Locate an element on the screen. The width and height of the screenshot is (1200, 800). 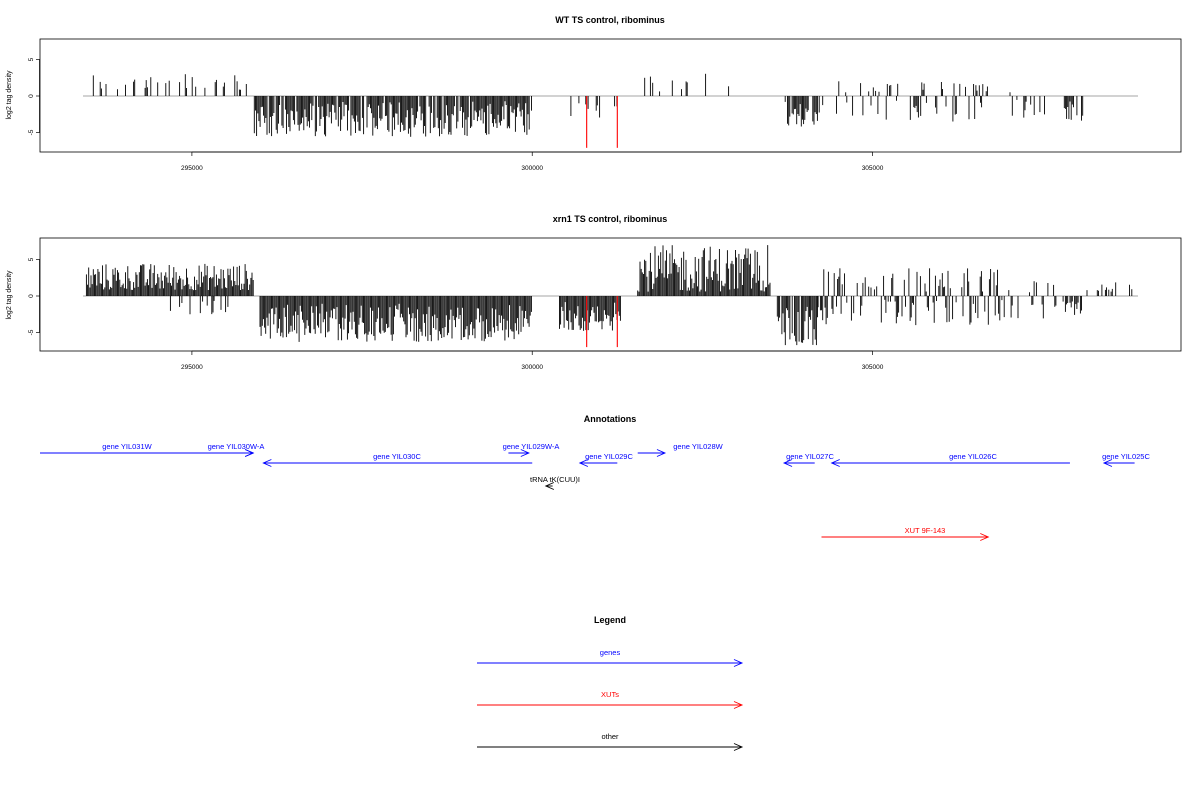
annotation-label: gene YIL027C is located at coordinates (810, 456).